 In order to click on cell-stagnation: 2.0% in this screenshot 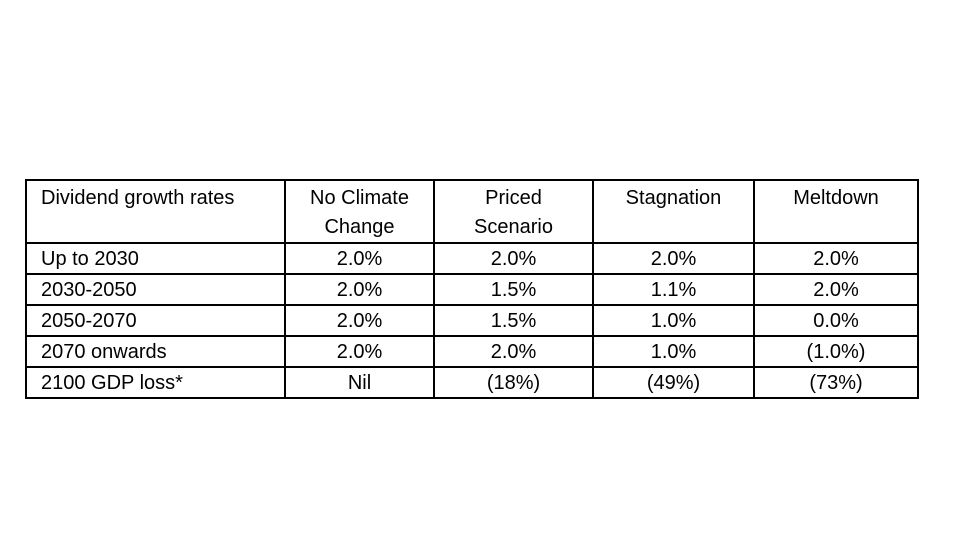, I will do `click(673, 258)`.